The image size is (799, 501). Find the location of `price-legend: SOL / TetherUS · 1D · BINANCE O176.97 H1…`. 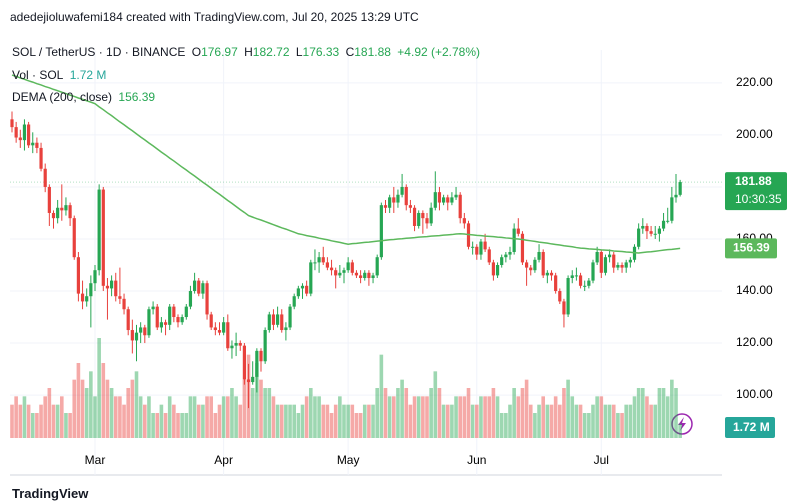

price-legend: SOL / TetherUS · 1D · BINANCE O176.97 H1… is located at coordinates (247, 52).